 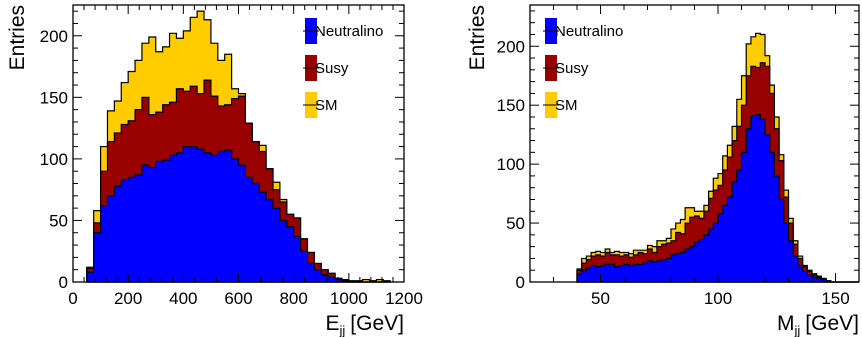 I want to click on x-tick-label: 800, so click(x=293, y=298).